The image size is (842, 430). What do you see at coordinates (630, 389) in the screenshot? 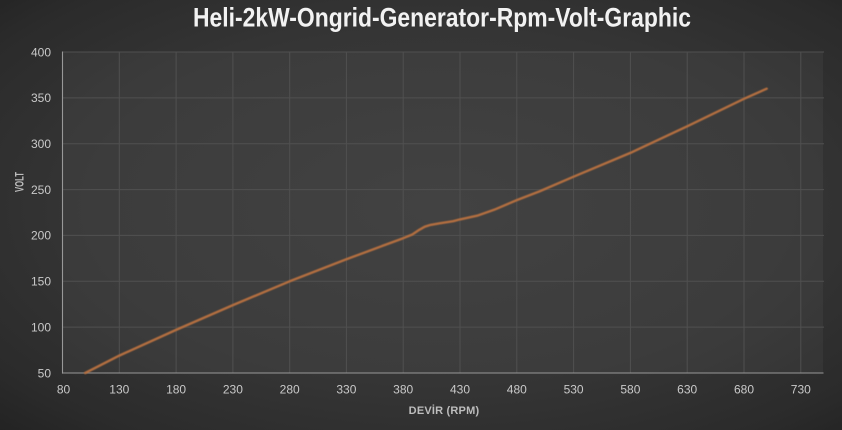
I see `svg-text: 580` at bounding box center [630, 389].